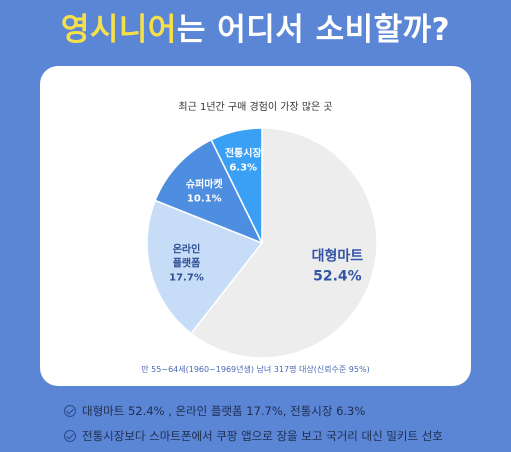  I want to click on slice-value-label: 10.1%, so click(204, 198).